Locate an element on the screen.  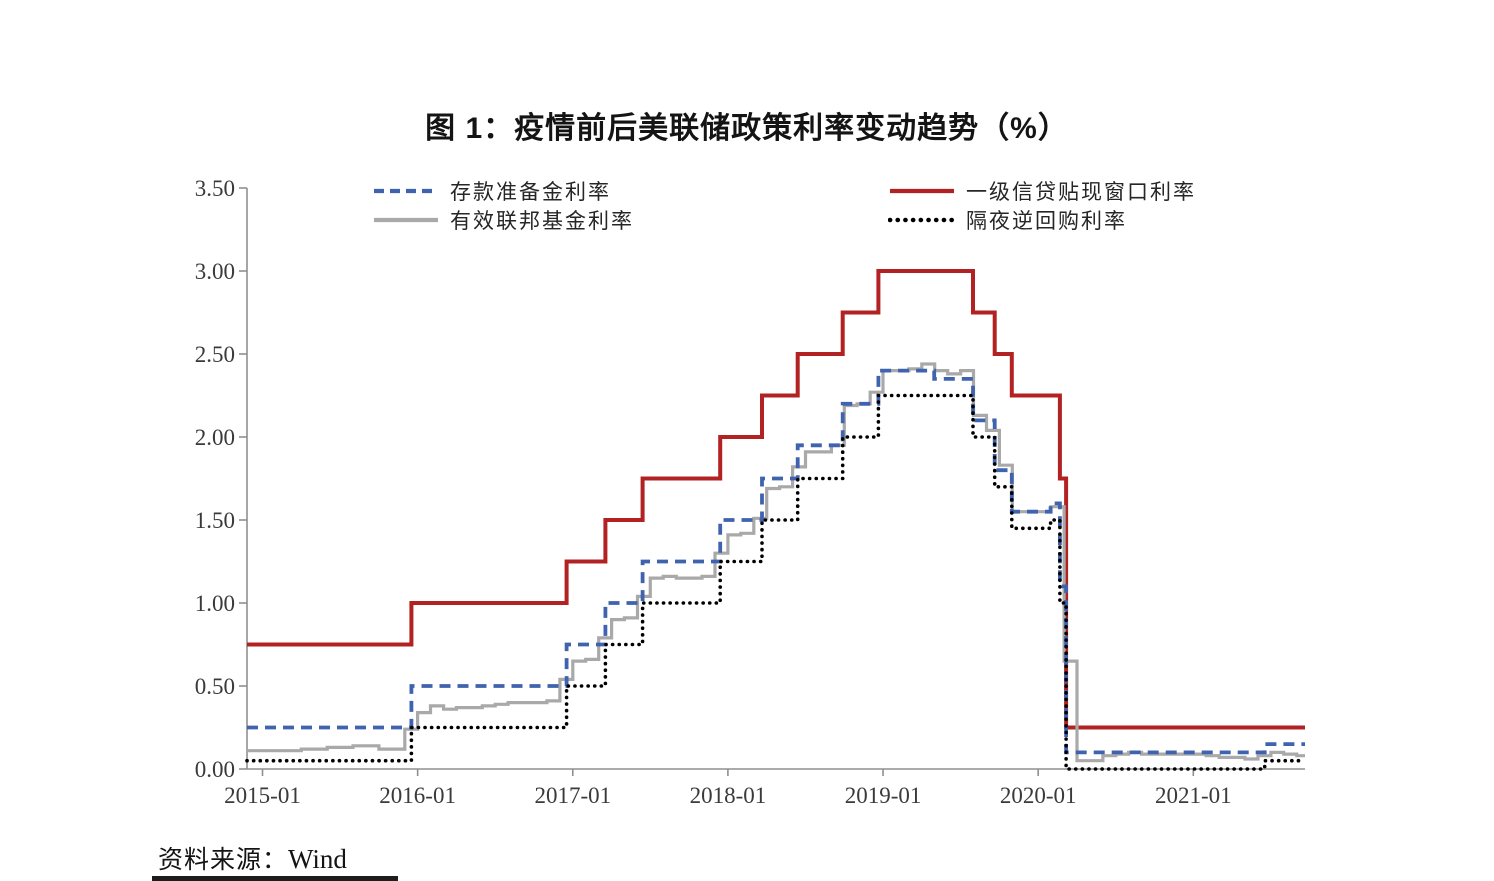
bottom-divider is located at coordinates (275, 878).